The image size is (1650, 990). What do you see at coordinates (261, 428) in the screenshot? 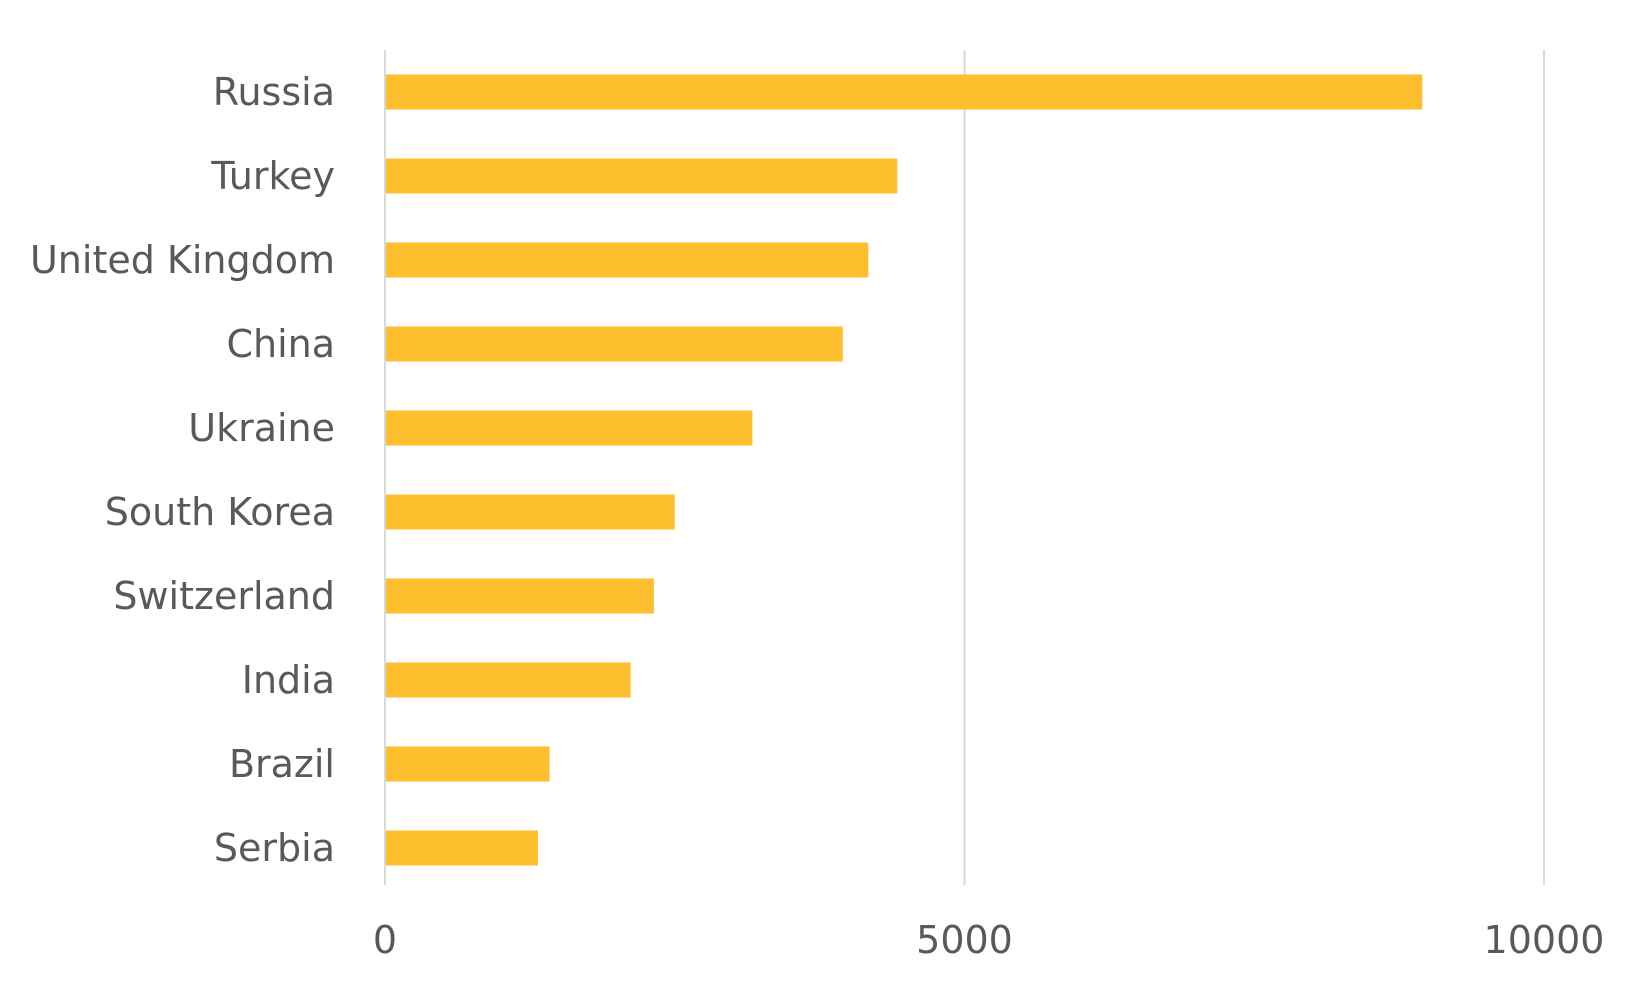
I see `category-label-ukraine: Ukraine` at bounding box center [261, 428].